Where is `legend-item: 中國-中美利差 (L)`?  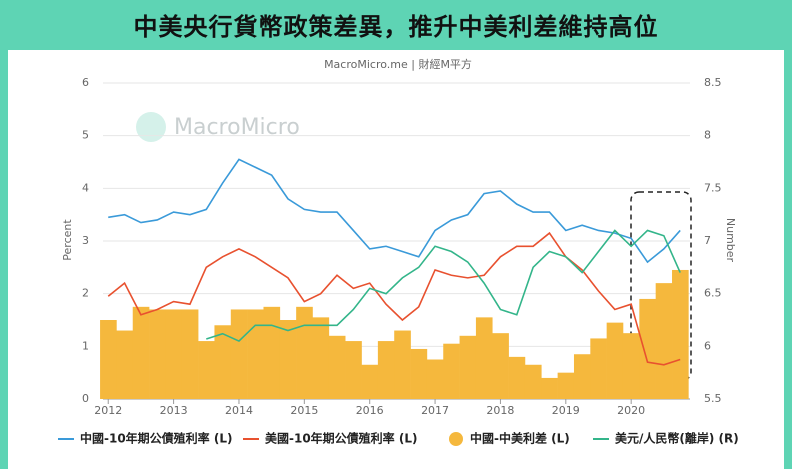 legend-item: 中國-中美利差 (L) is located at coordinates (509, 438).